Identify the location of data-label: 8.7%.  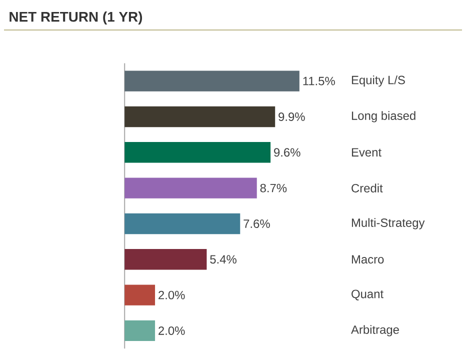
(273, 188).